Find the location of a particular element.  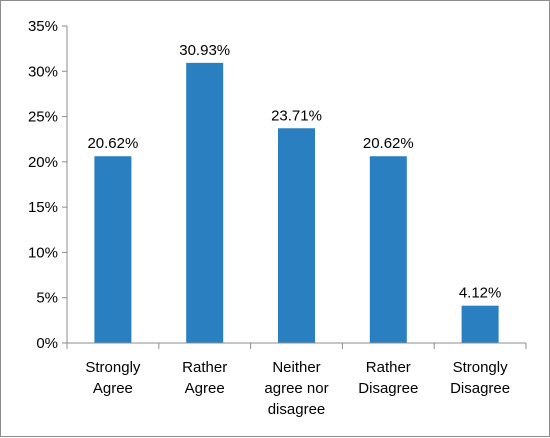

y-tick-label: 20% is located at coordinates (43, 162).